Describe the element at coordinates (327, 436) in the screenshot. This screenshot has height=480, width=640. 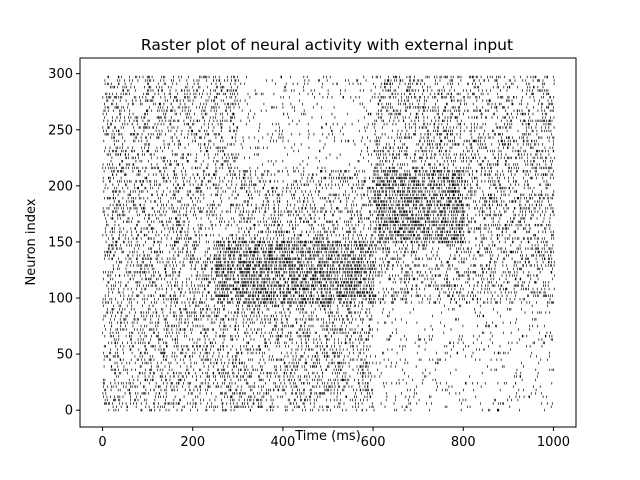
I see `x-axis-label: Time (ms)` at that location.